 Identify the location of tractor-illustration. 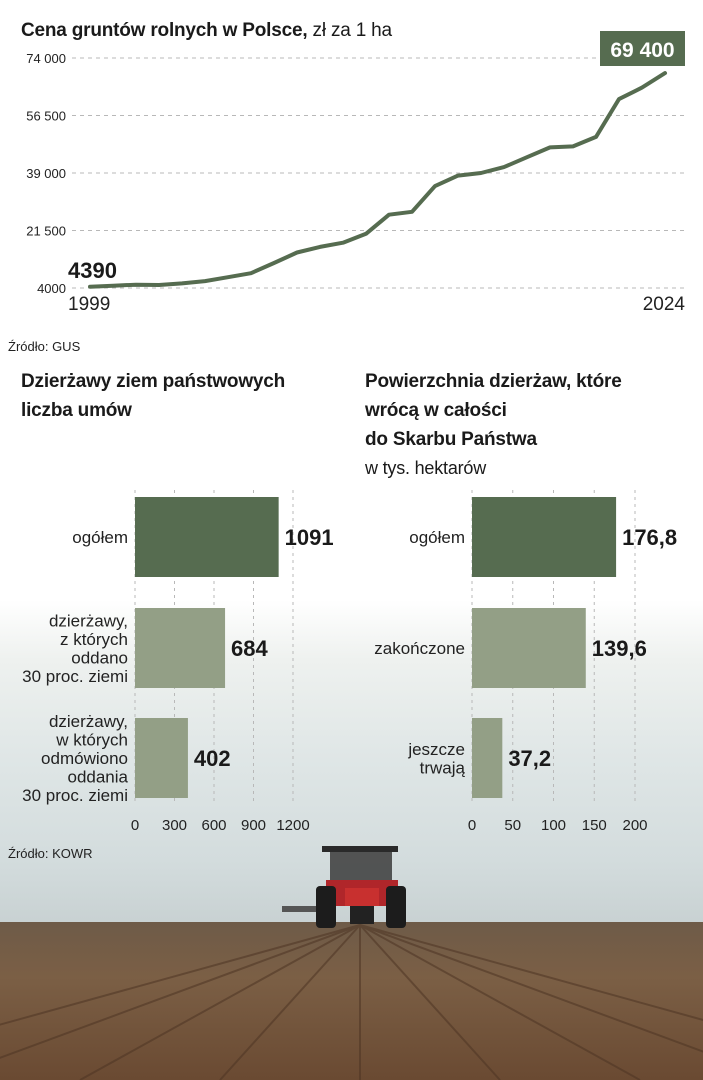
(344, 887).